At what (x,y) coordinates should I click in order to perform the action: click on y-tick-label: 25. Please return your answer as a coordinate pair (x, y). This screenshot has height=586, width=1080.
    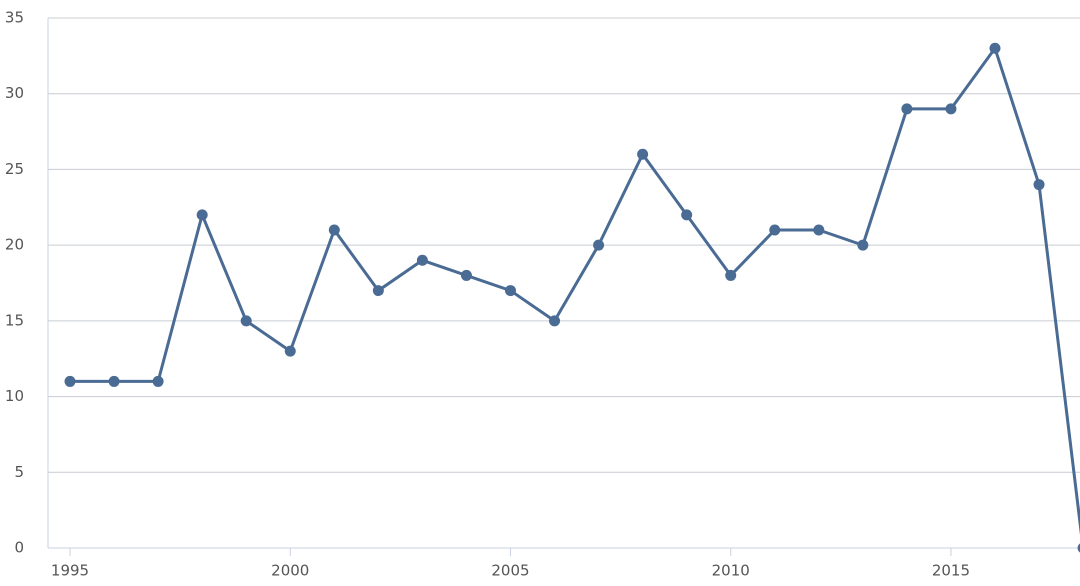
    Looking at the image, I should click on (14, 169).